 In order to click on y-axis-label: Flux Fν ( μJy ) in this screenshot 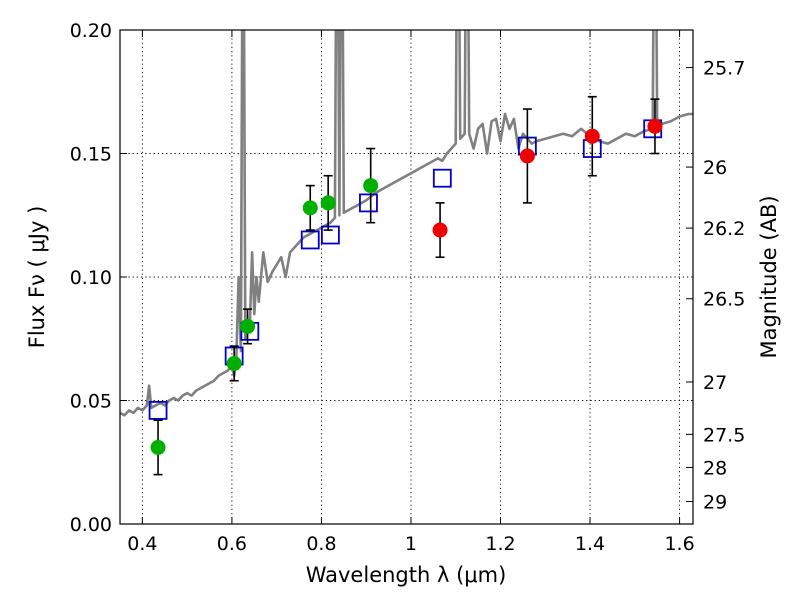, I will do `click(37, 277)`.